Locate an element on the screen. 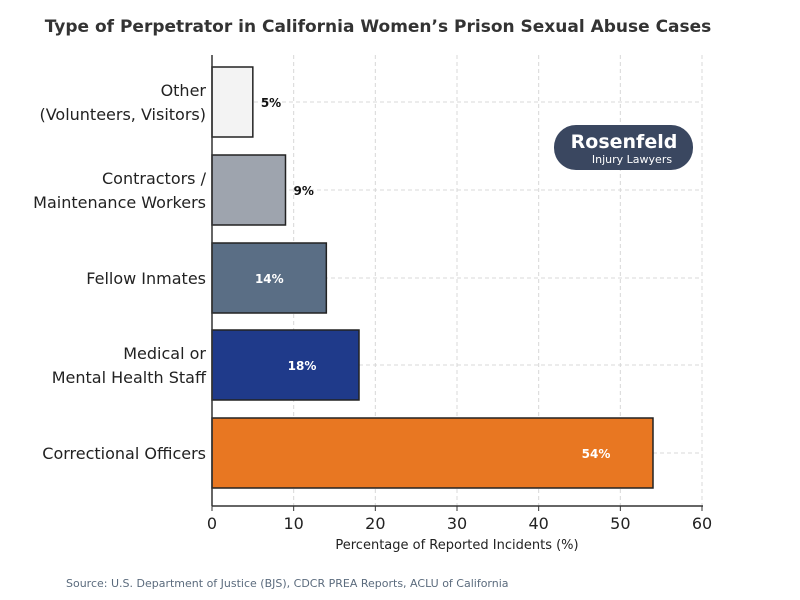 Image resolution: width=800 pixels, height=600 pixels. x-tick-label: 50 is located at coordinates (620, 523).